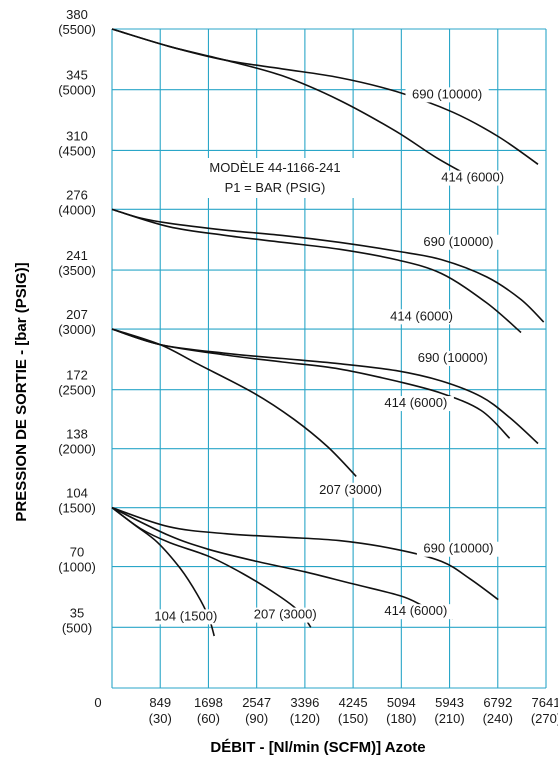 This screenshot has height=760, width=558. I want to click on x-tick-sublabel: (120), so click(305, 718).